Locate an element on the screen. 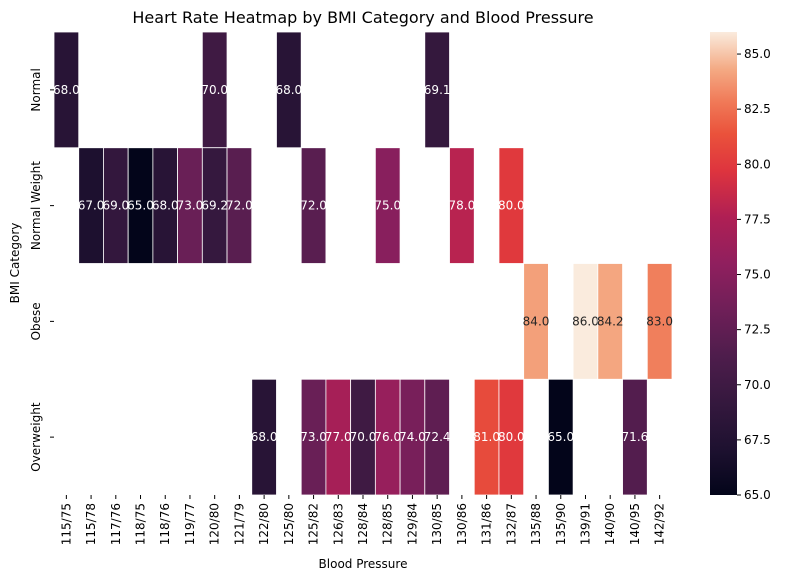 The image size is (785, 582). x-tick-label: 129/84 is located at coordinates (412, 524).